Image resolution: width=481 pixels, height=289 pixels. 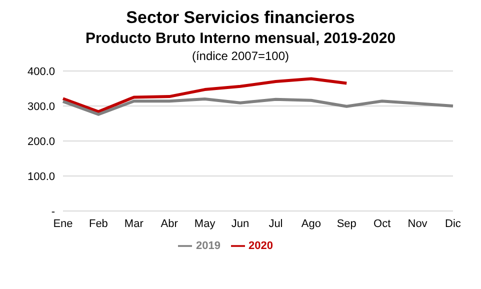 I want to click on chart-title: Sector Servicios financieros, so click(x=240, y=18).